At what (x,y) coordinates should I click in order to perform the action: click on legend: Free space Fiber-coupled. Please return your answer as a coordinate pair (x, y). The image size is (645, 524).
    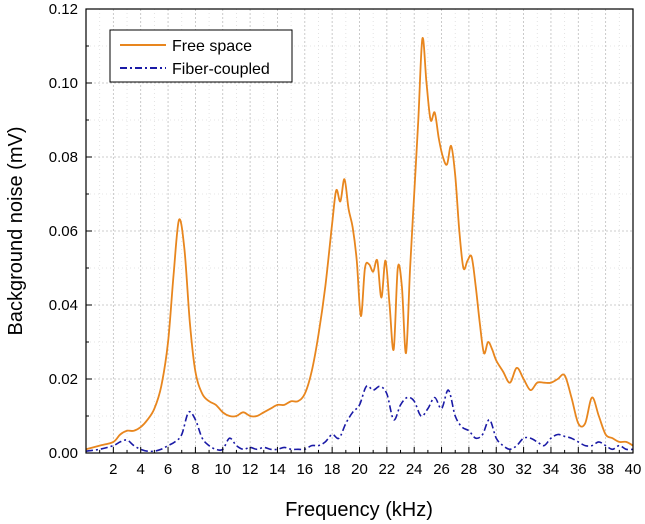
    Looking at the image, I should click on (201, 56).